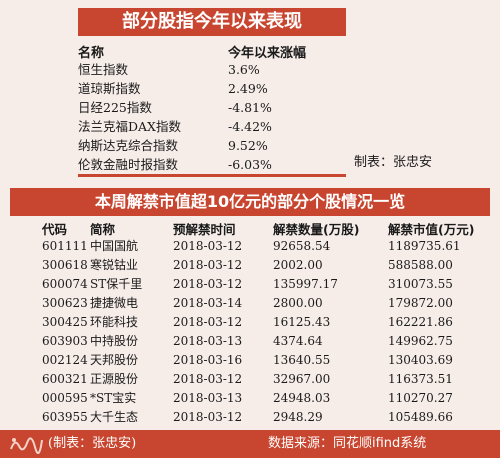  What do you see at coordinates (420, 379) in the screenshot?
I see `unlock-value: 116373.51` at bounding box center [420, 379].